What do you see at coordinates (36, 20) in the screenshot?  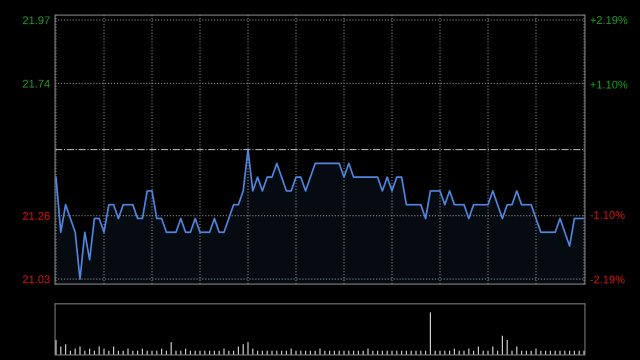 I see `y-tick-label: 21.97` at bounding box center [36, 20].